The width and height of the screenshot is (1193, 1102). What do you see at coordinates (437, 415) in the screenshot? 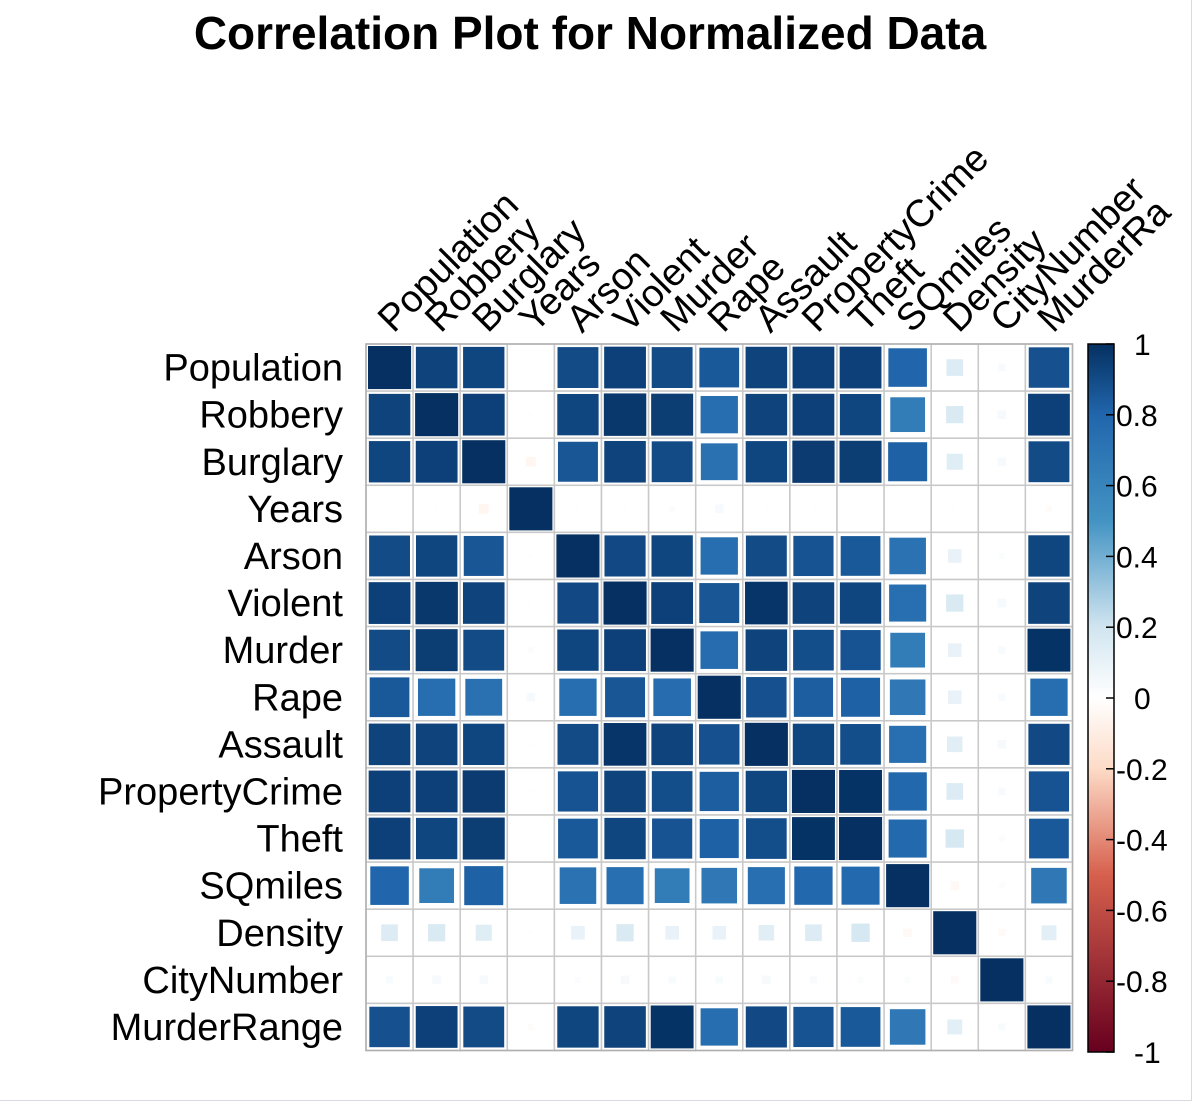
I see `heatmap-cell-Robbery-Robbery` at bounding box center [437, 415].